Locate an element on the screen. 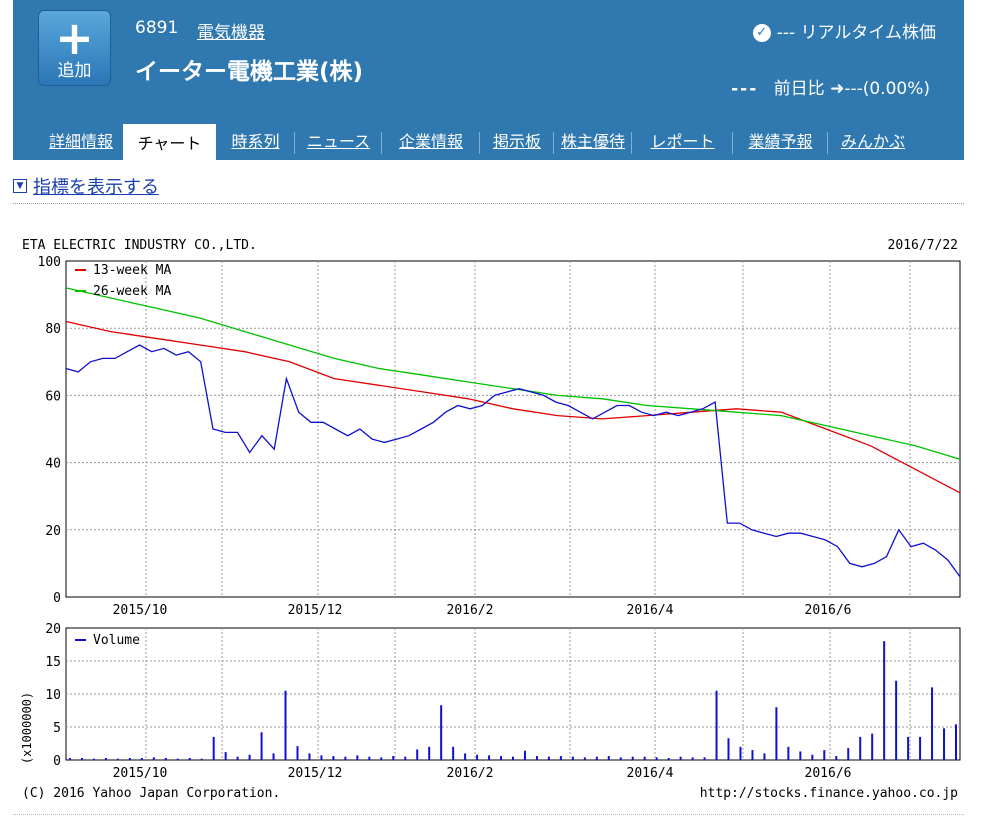 The height and width of the screenshot is (818, 986). volume-plot-area is located at coordinates (513, 694).